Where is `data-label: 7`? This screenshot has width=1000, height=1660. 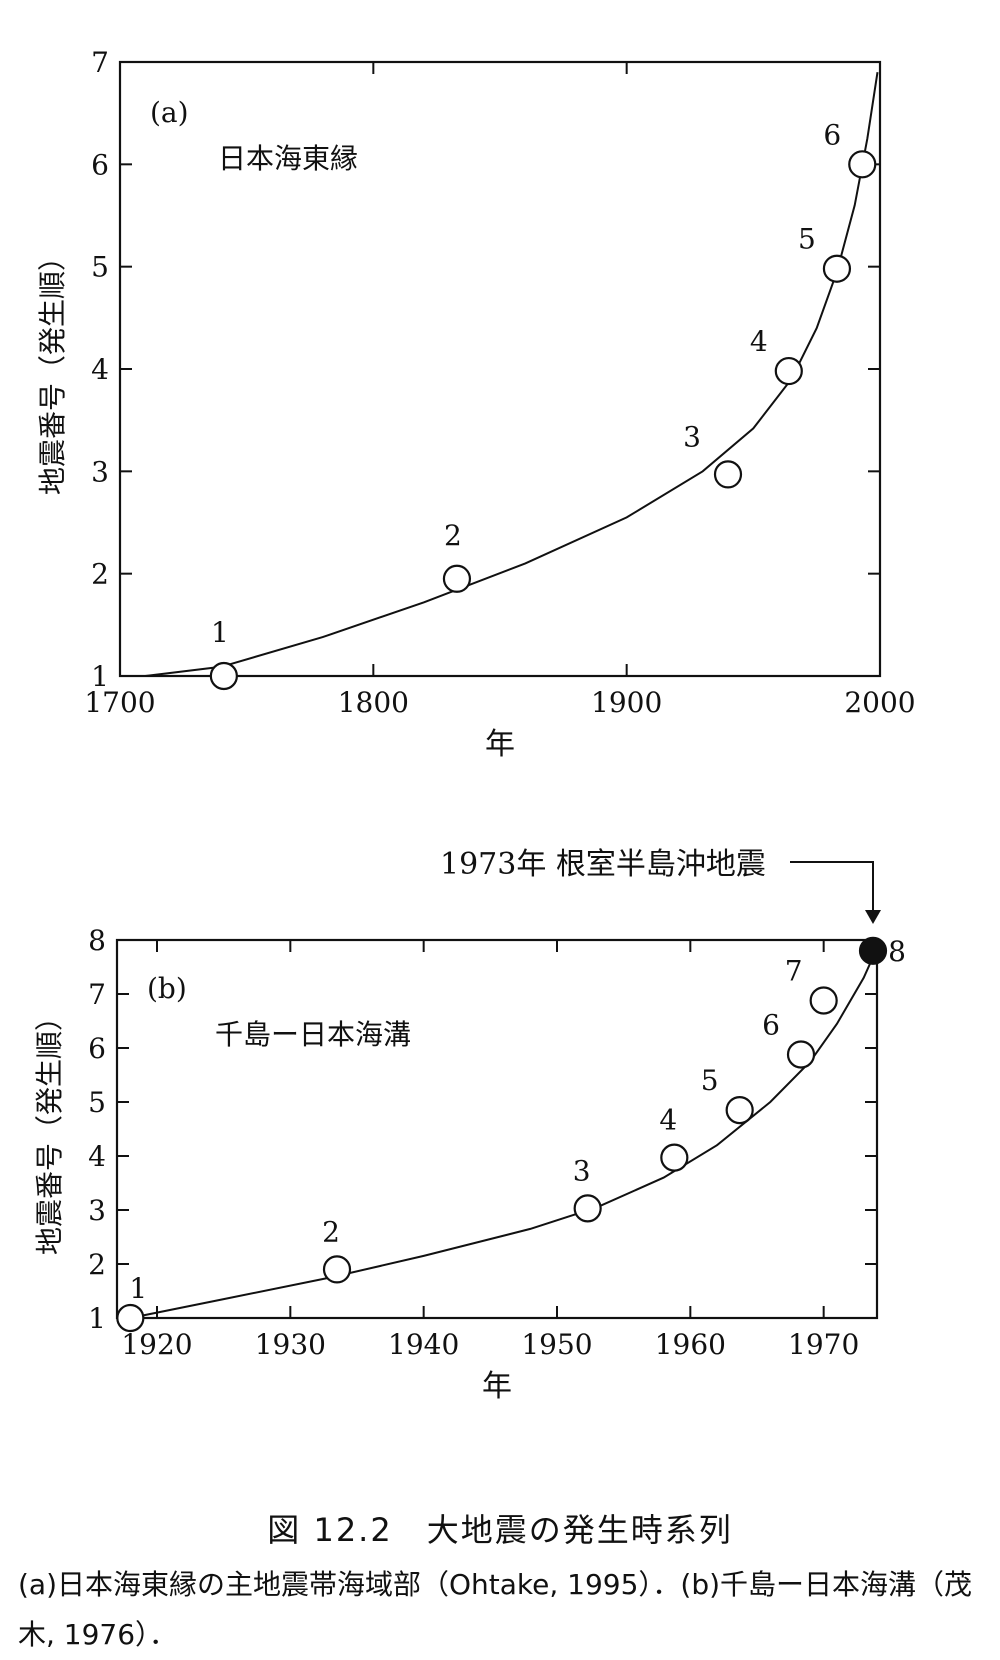
data-label: 7 is located at coordinates (794, 970).